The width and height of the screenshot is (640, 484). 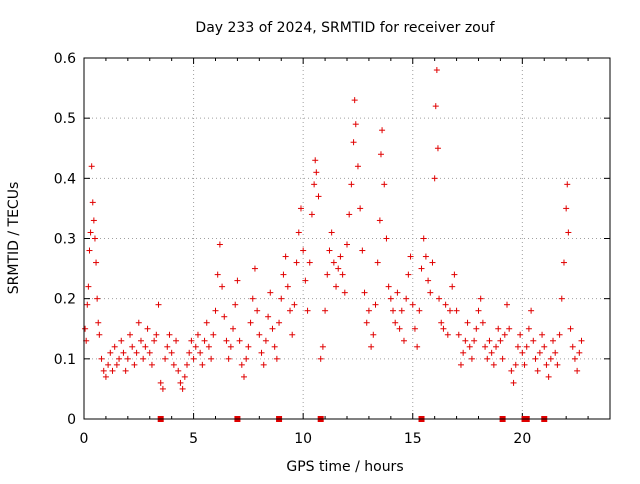 What do you see at coordinates (65, 240) in the screenshot?
I see `y-tick-label: 0.3` at bounding box center [65, 240].